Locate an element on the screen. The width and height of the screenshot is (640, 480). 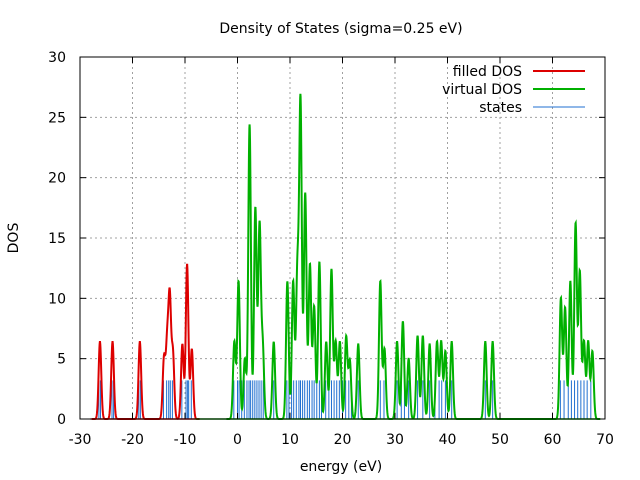
filled-dos-line is located at coordinates (146, 341).